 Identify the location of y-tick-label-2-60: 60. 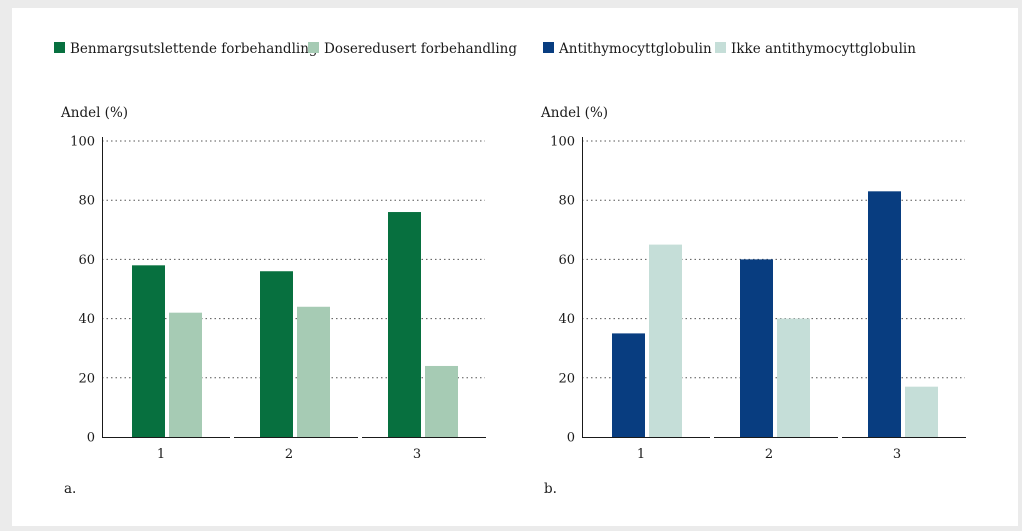
(566, 260).